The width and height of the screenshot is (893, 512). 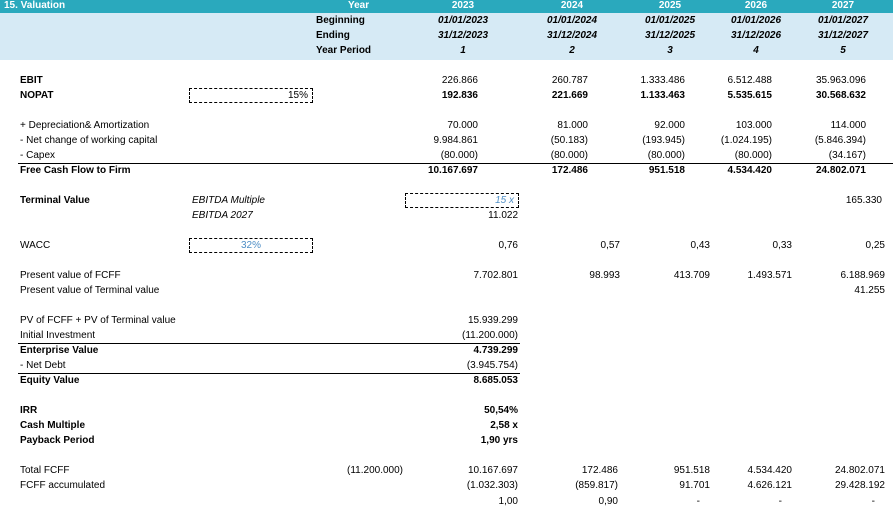 What do you see at coordinates (596, 485) in the screenshot?
I see `fcff-accum-value: (859.817)` at bounding box center [596, 485].